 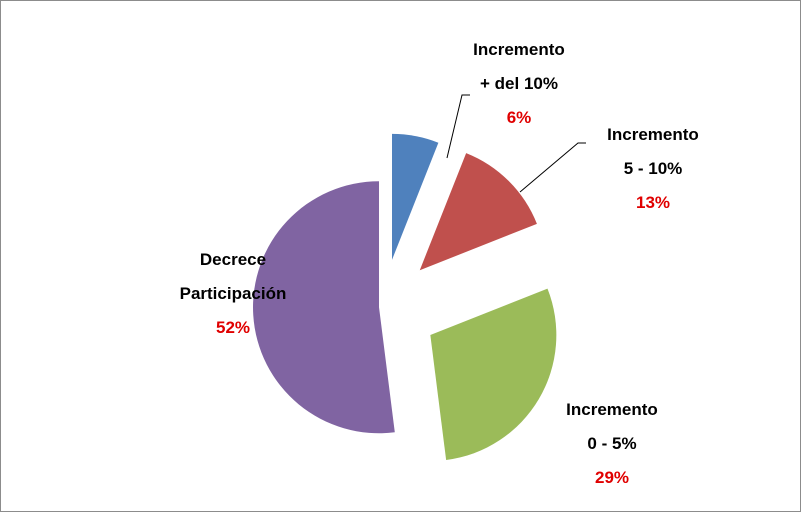 I want to click on slice-label: Incremento 5 - 10% 13%, so click(x=653, y=169).